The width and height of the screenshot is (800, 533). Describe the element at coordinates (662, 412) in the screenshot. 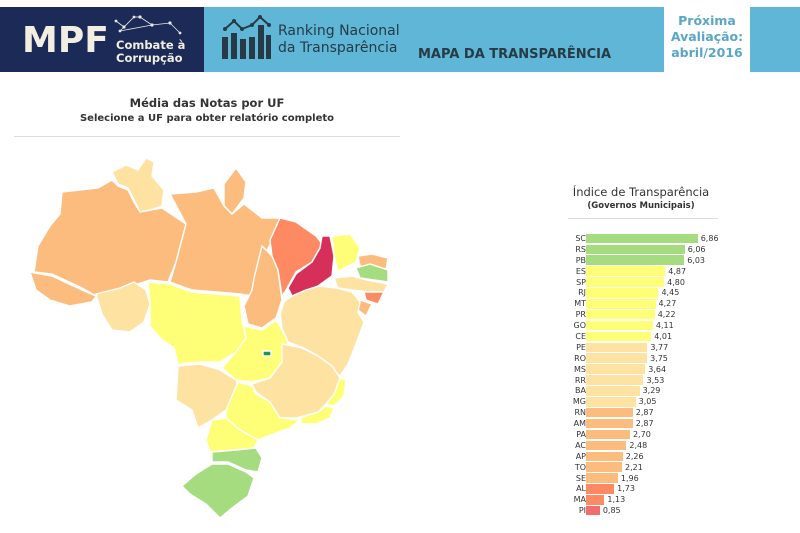

I see `bar-row: RN 2,87` at that location.